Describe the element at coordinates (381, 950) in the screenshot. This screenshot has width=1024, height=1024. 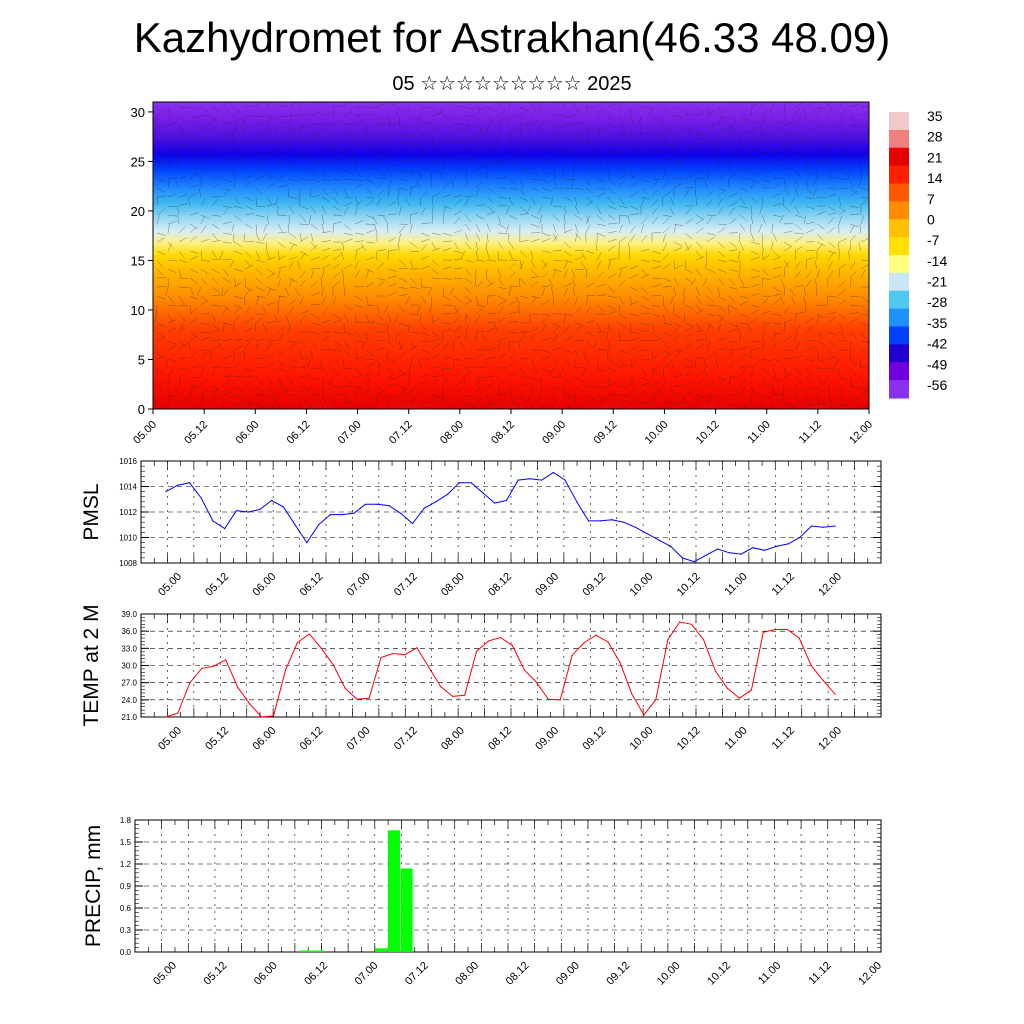
I see `precip-bar` at that location.